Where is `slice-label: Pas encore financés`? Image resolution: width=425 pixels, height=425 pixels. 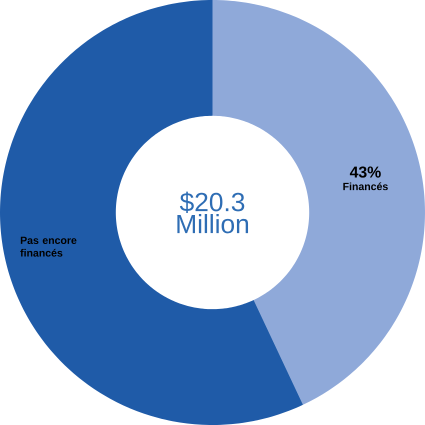 slice-label: Pas encore financés is located at coordinates (48, 246).